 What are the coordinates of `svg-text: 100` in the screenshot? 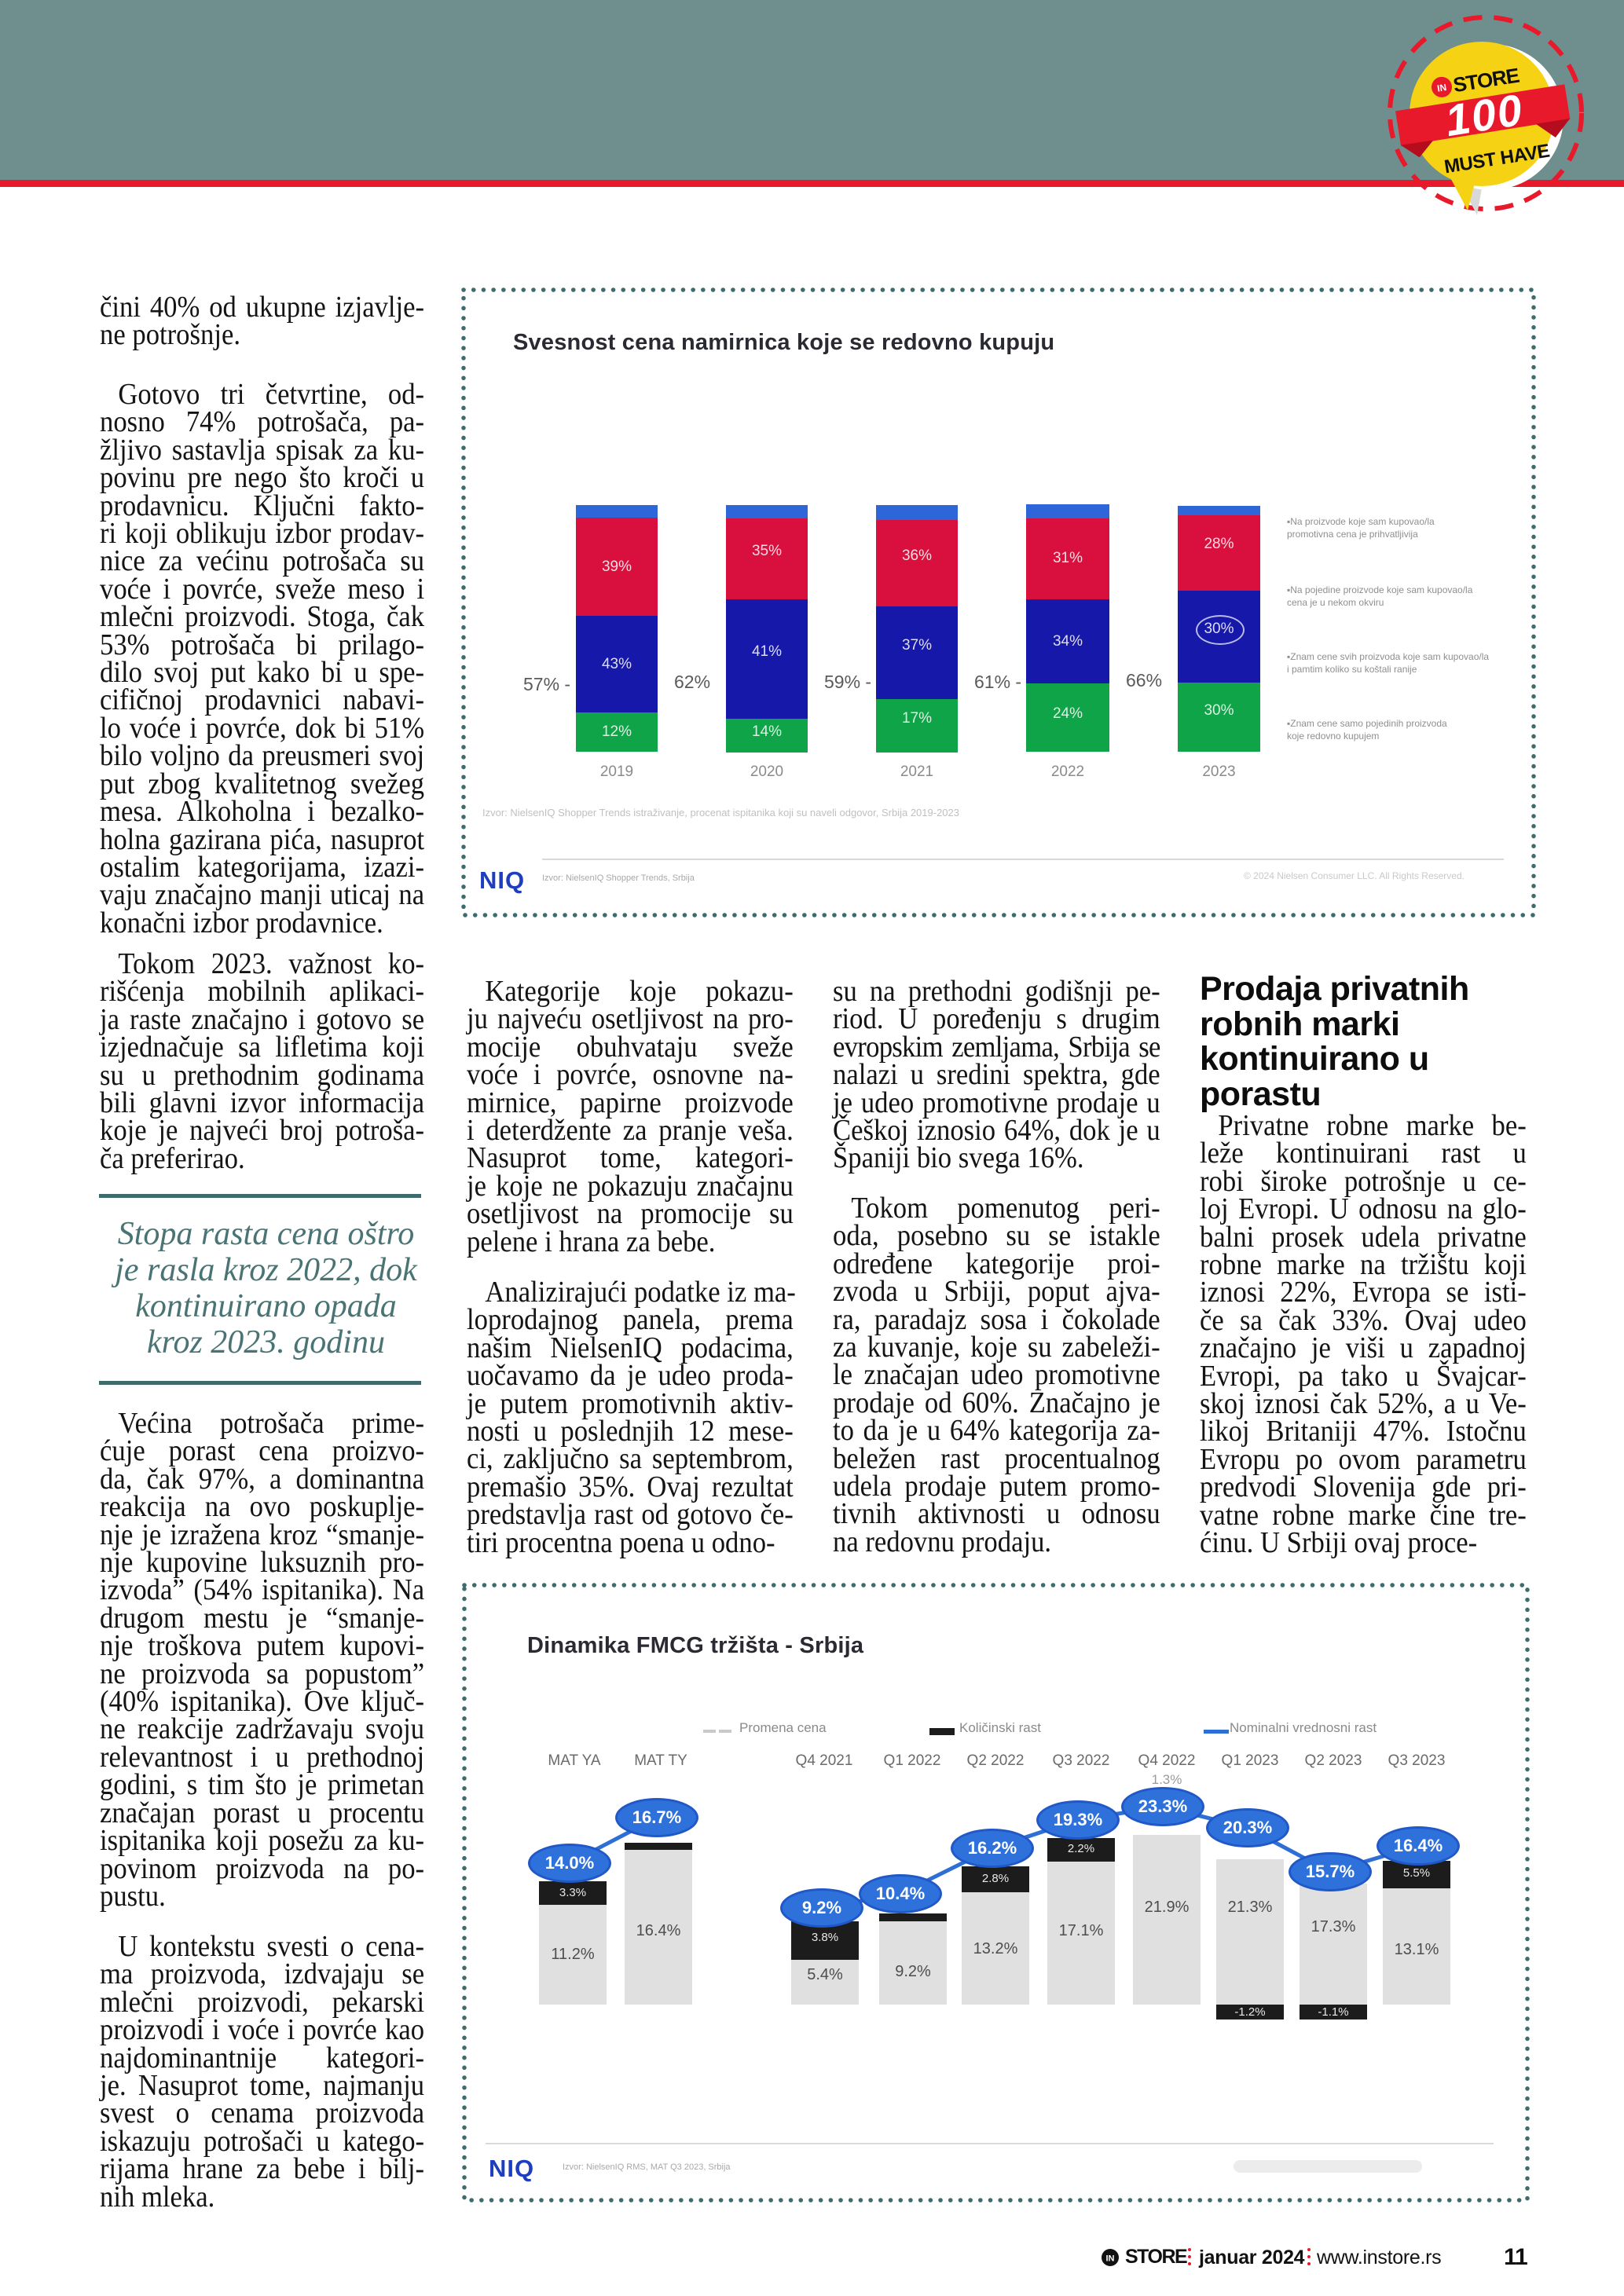 It's located at (1484, 114).